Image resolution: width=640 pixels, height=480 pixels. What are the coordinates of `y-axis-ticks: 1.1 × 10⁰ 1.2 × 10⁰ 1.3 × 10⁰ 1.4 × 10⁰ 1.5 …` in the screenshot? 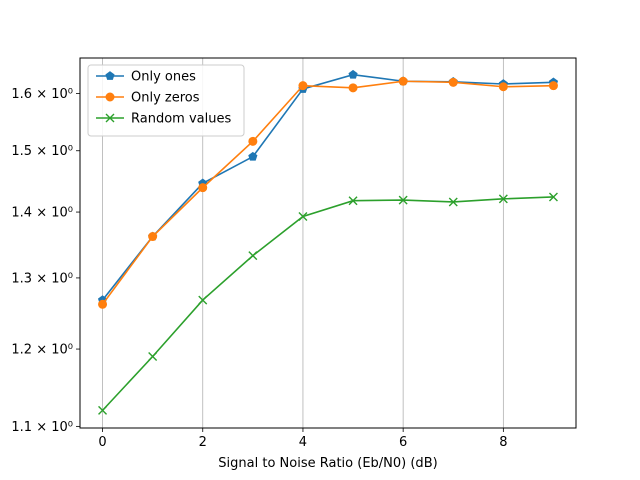 It's located at (45, 261).